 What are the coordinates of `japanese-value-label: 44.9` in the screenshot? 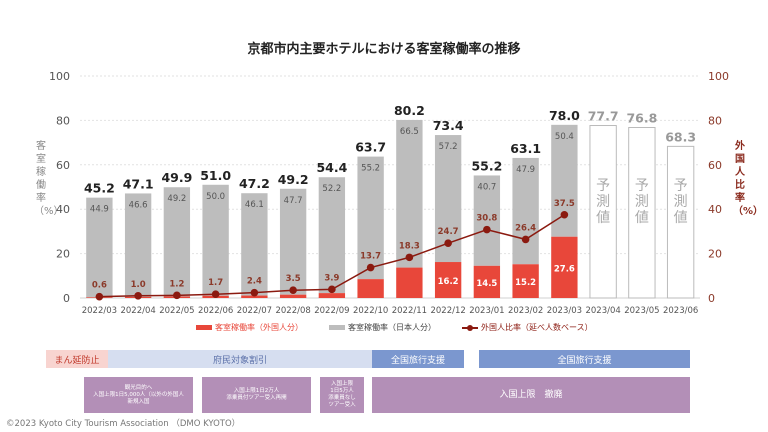 It's located at (99, 210).